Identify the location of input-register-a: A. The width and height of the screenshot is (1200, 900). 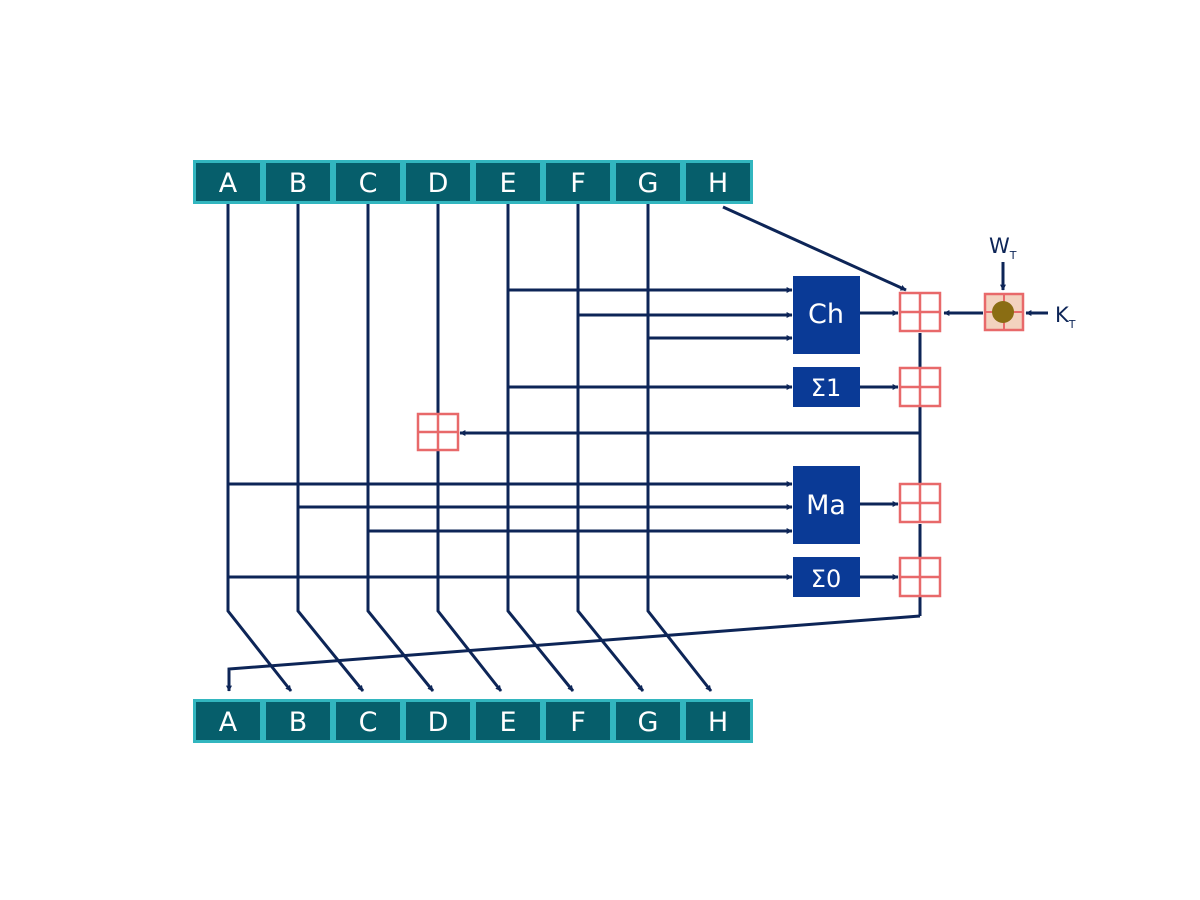
(228, 182).